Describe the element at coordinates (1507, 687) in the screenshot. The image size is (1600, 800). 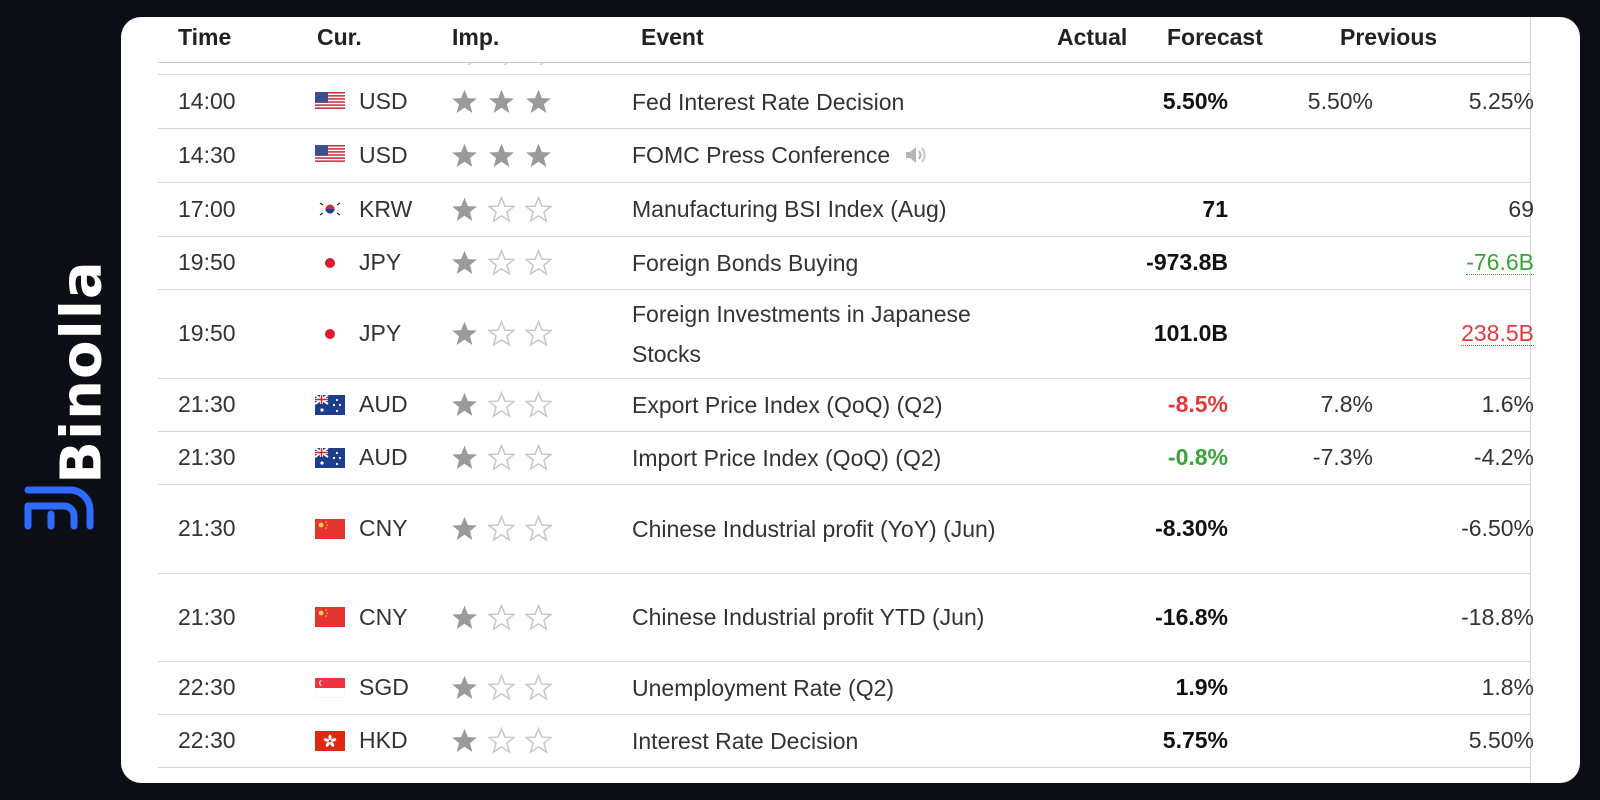
I see `previous-value-text: 1.8%` at that location.